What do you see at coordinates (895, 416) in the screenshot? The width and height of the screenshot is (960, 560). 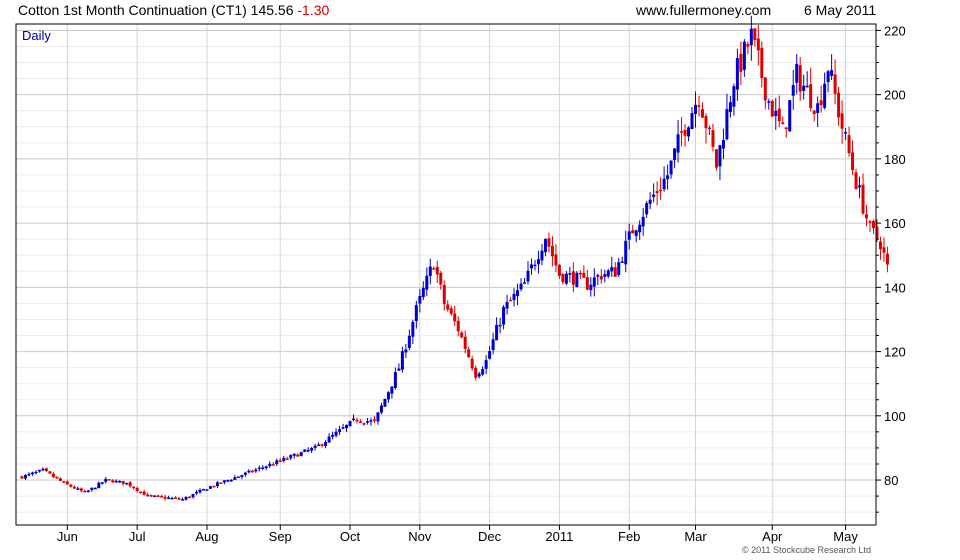 I see `y-tick-label: 100` at bounding box center [895, 416].